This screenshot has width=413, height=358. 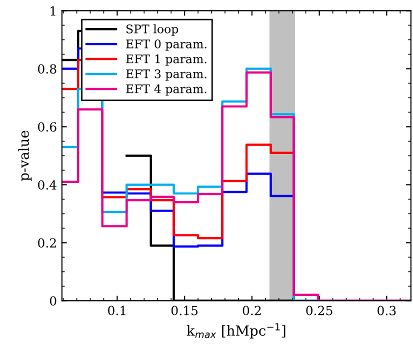 I want to click on x-tick-label: 0.1, so click(x=117, y=311).